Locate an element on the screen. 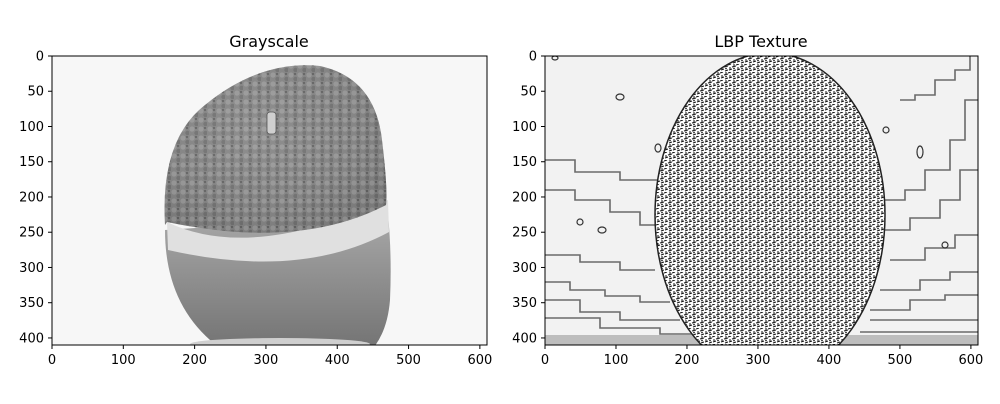  lbp-y-tick-label: 350 is located at coordinates (524, 303).